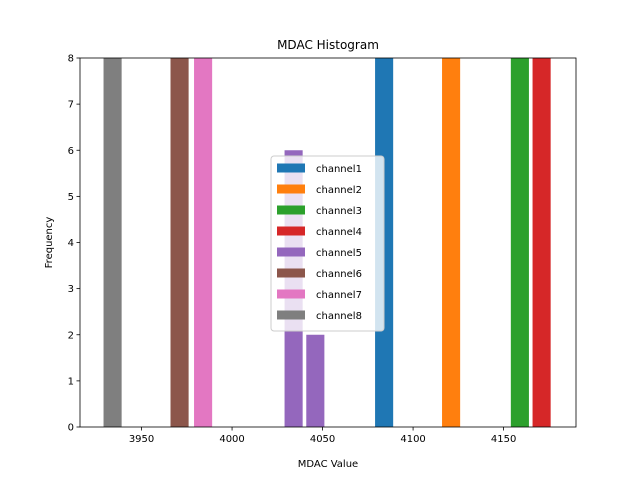 Image resolution: width=640 pixels, height=480 pixels. I want to click on y-tick-label: 2, so click(71, 335).